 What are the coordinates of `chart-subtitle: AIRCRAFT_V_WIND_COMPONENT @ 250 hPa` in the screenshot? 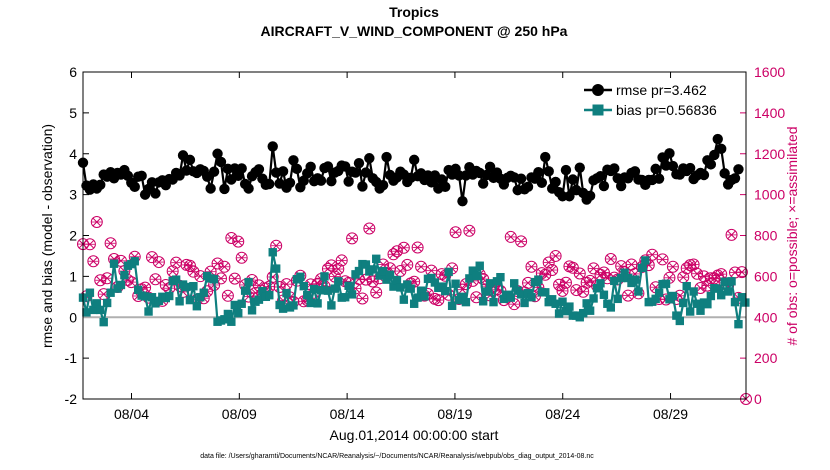 It's located at (414, 31).